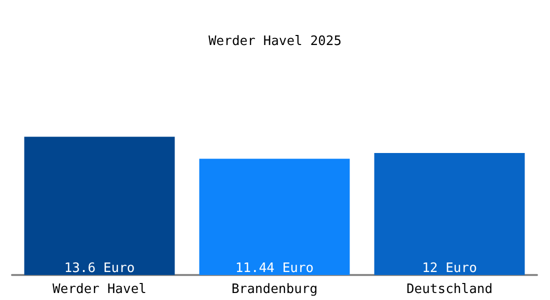  What do you see at coordinates (274, 268) in the screenshot?
I see `data-label: 11.44 Euro` at bounding box center [274, 268].